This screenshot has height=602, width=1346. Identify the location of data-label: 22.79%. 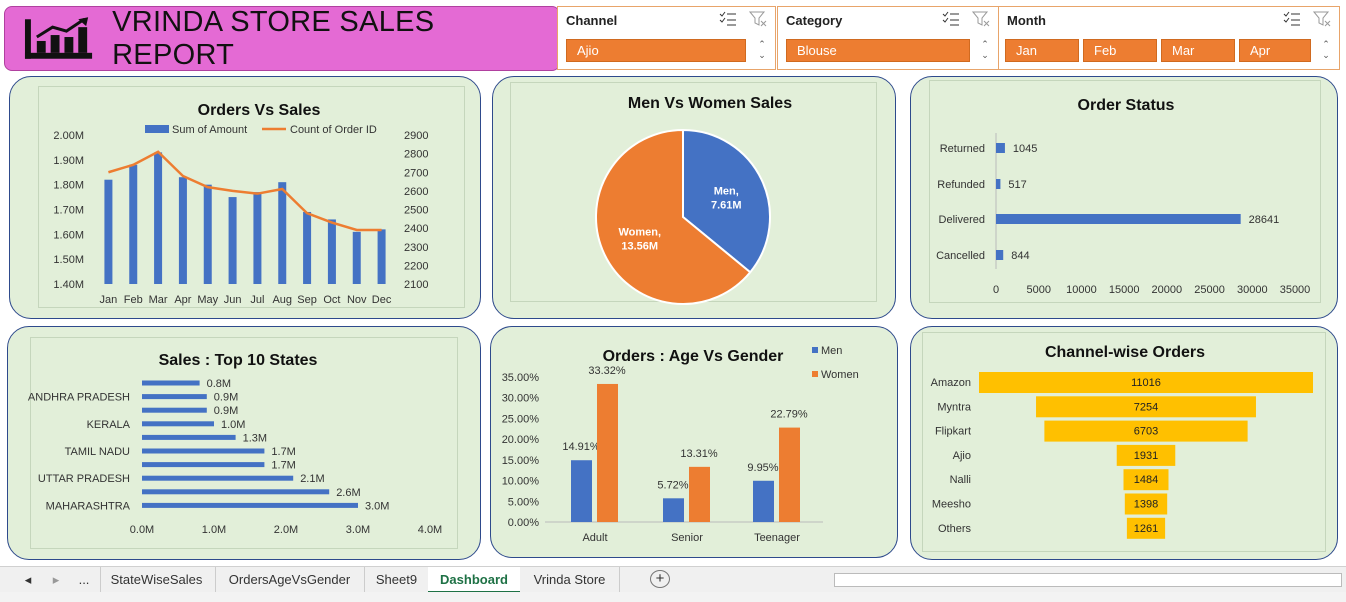
(789, 415).